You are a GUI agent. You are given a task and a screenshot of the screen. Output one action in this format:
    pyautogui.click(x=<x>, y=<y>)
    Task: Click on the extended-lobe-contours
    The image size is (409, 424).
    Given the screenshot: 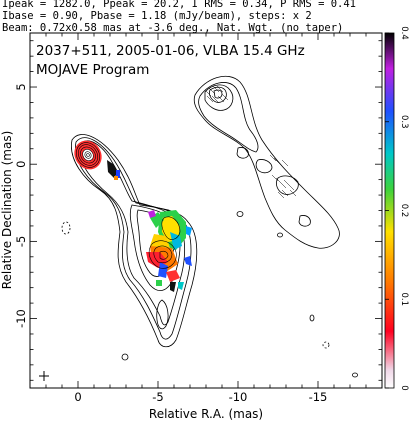 What is the action you would take?
    pyautogui.click(x=266, y=162)
    